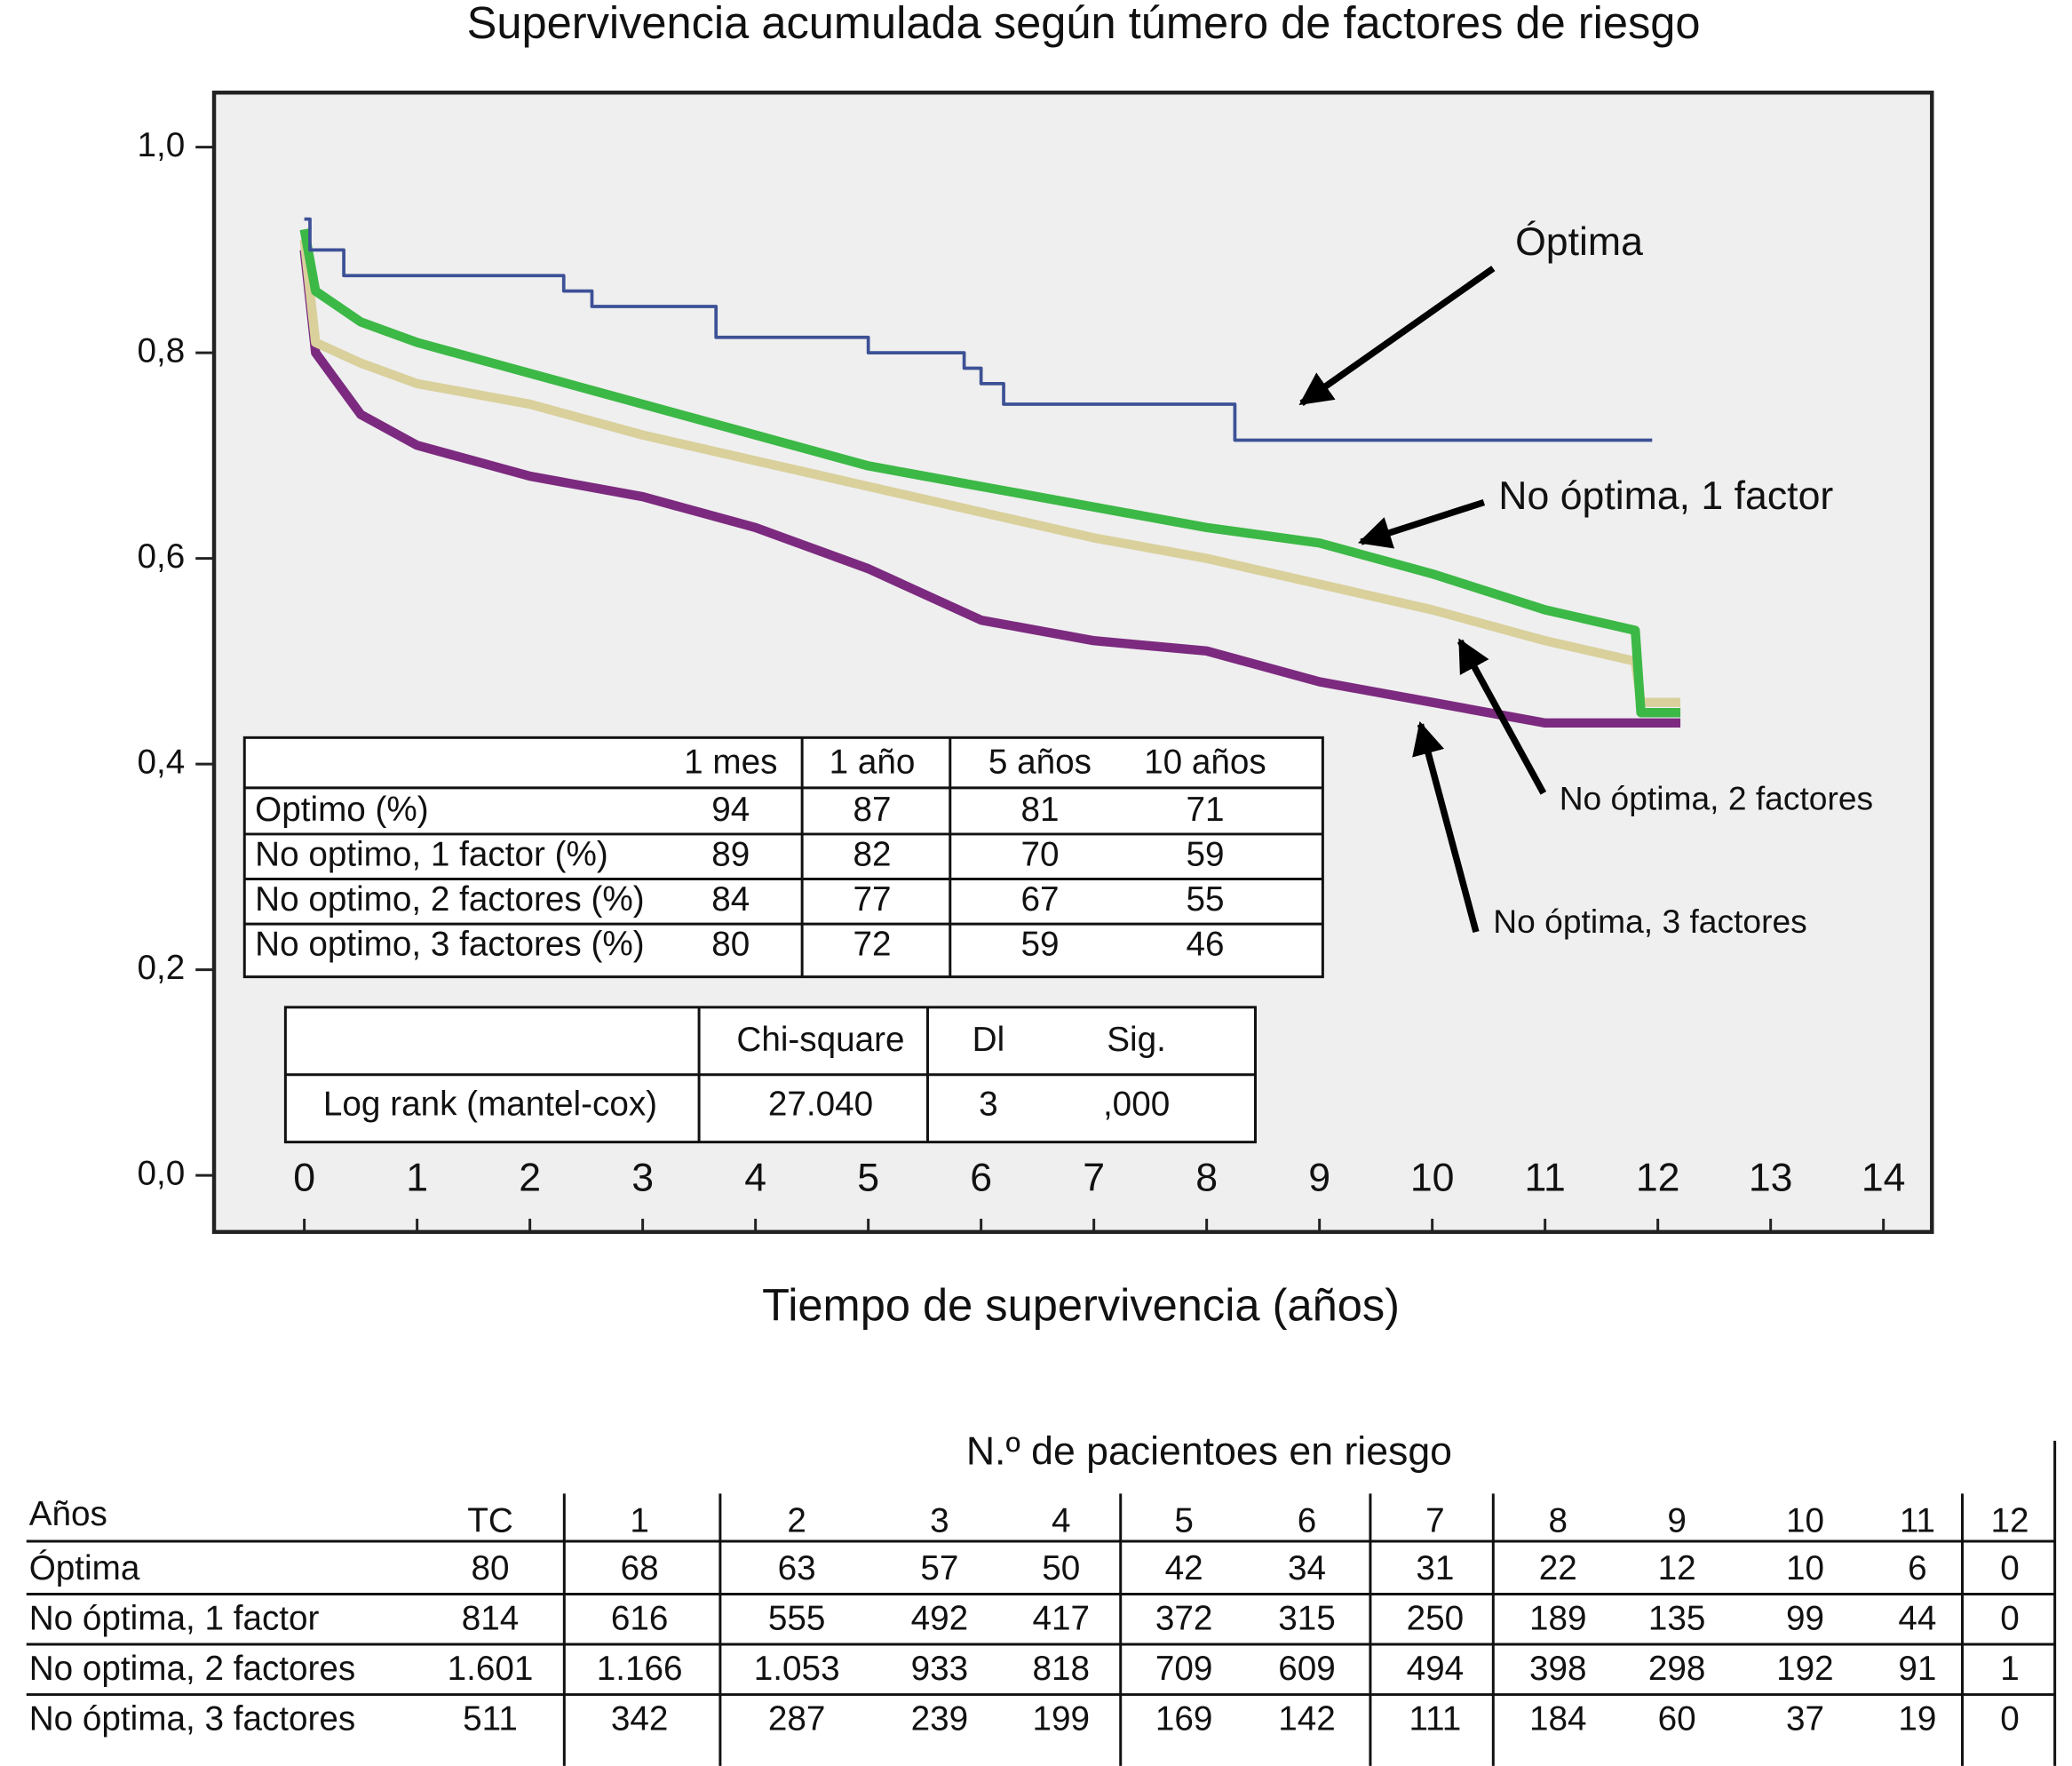 This screenshot has height=1766, width=2072. Describe the element at coordinates (1062, 1669) in the screenshot. I see `risk-cell: 818` at that location.